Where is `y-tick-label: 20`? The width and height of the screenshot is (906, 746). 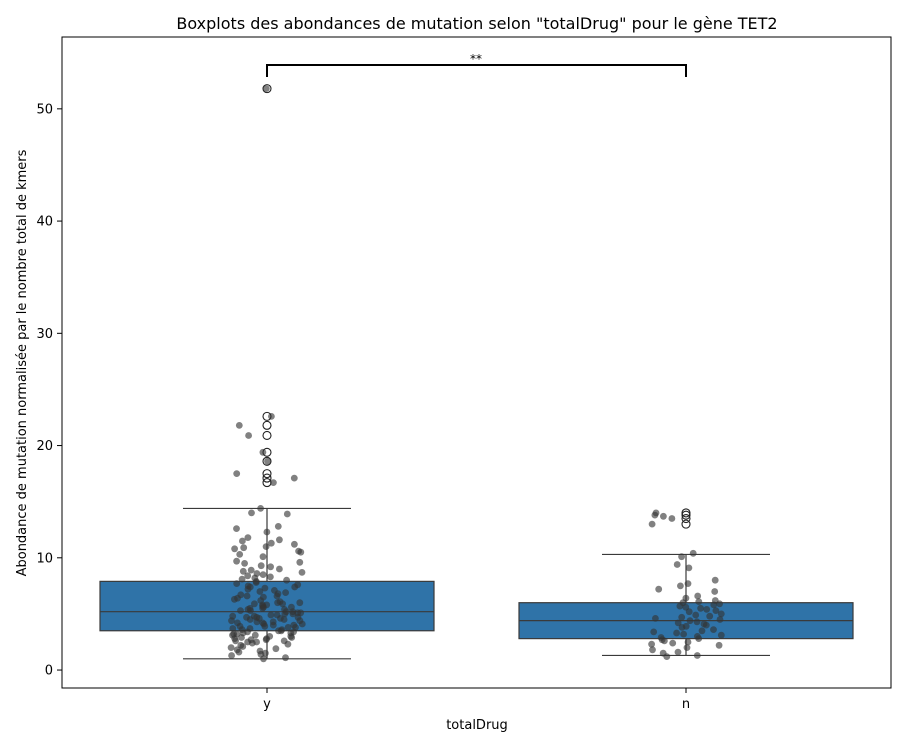
y-tick-label: 20 is located at coordinates (44, 446).